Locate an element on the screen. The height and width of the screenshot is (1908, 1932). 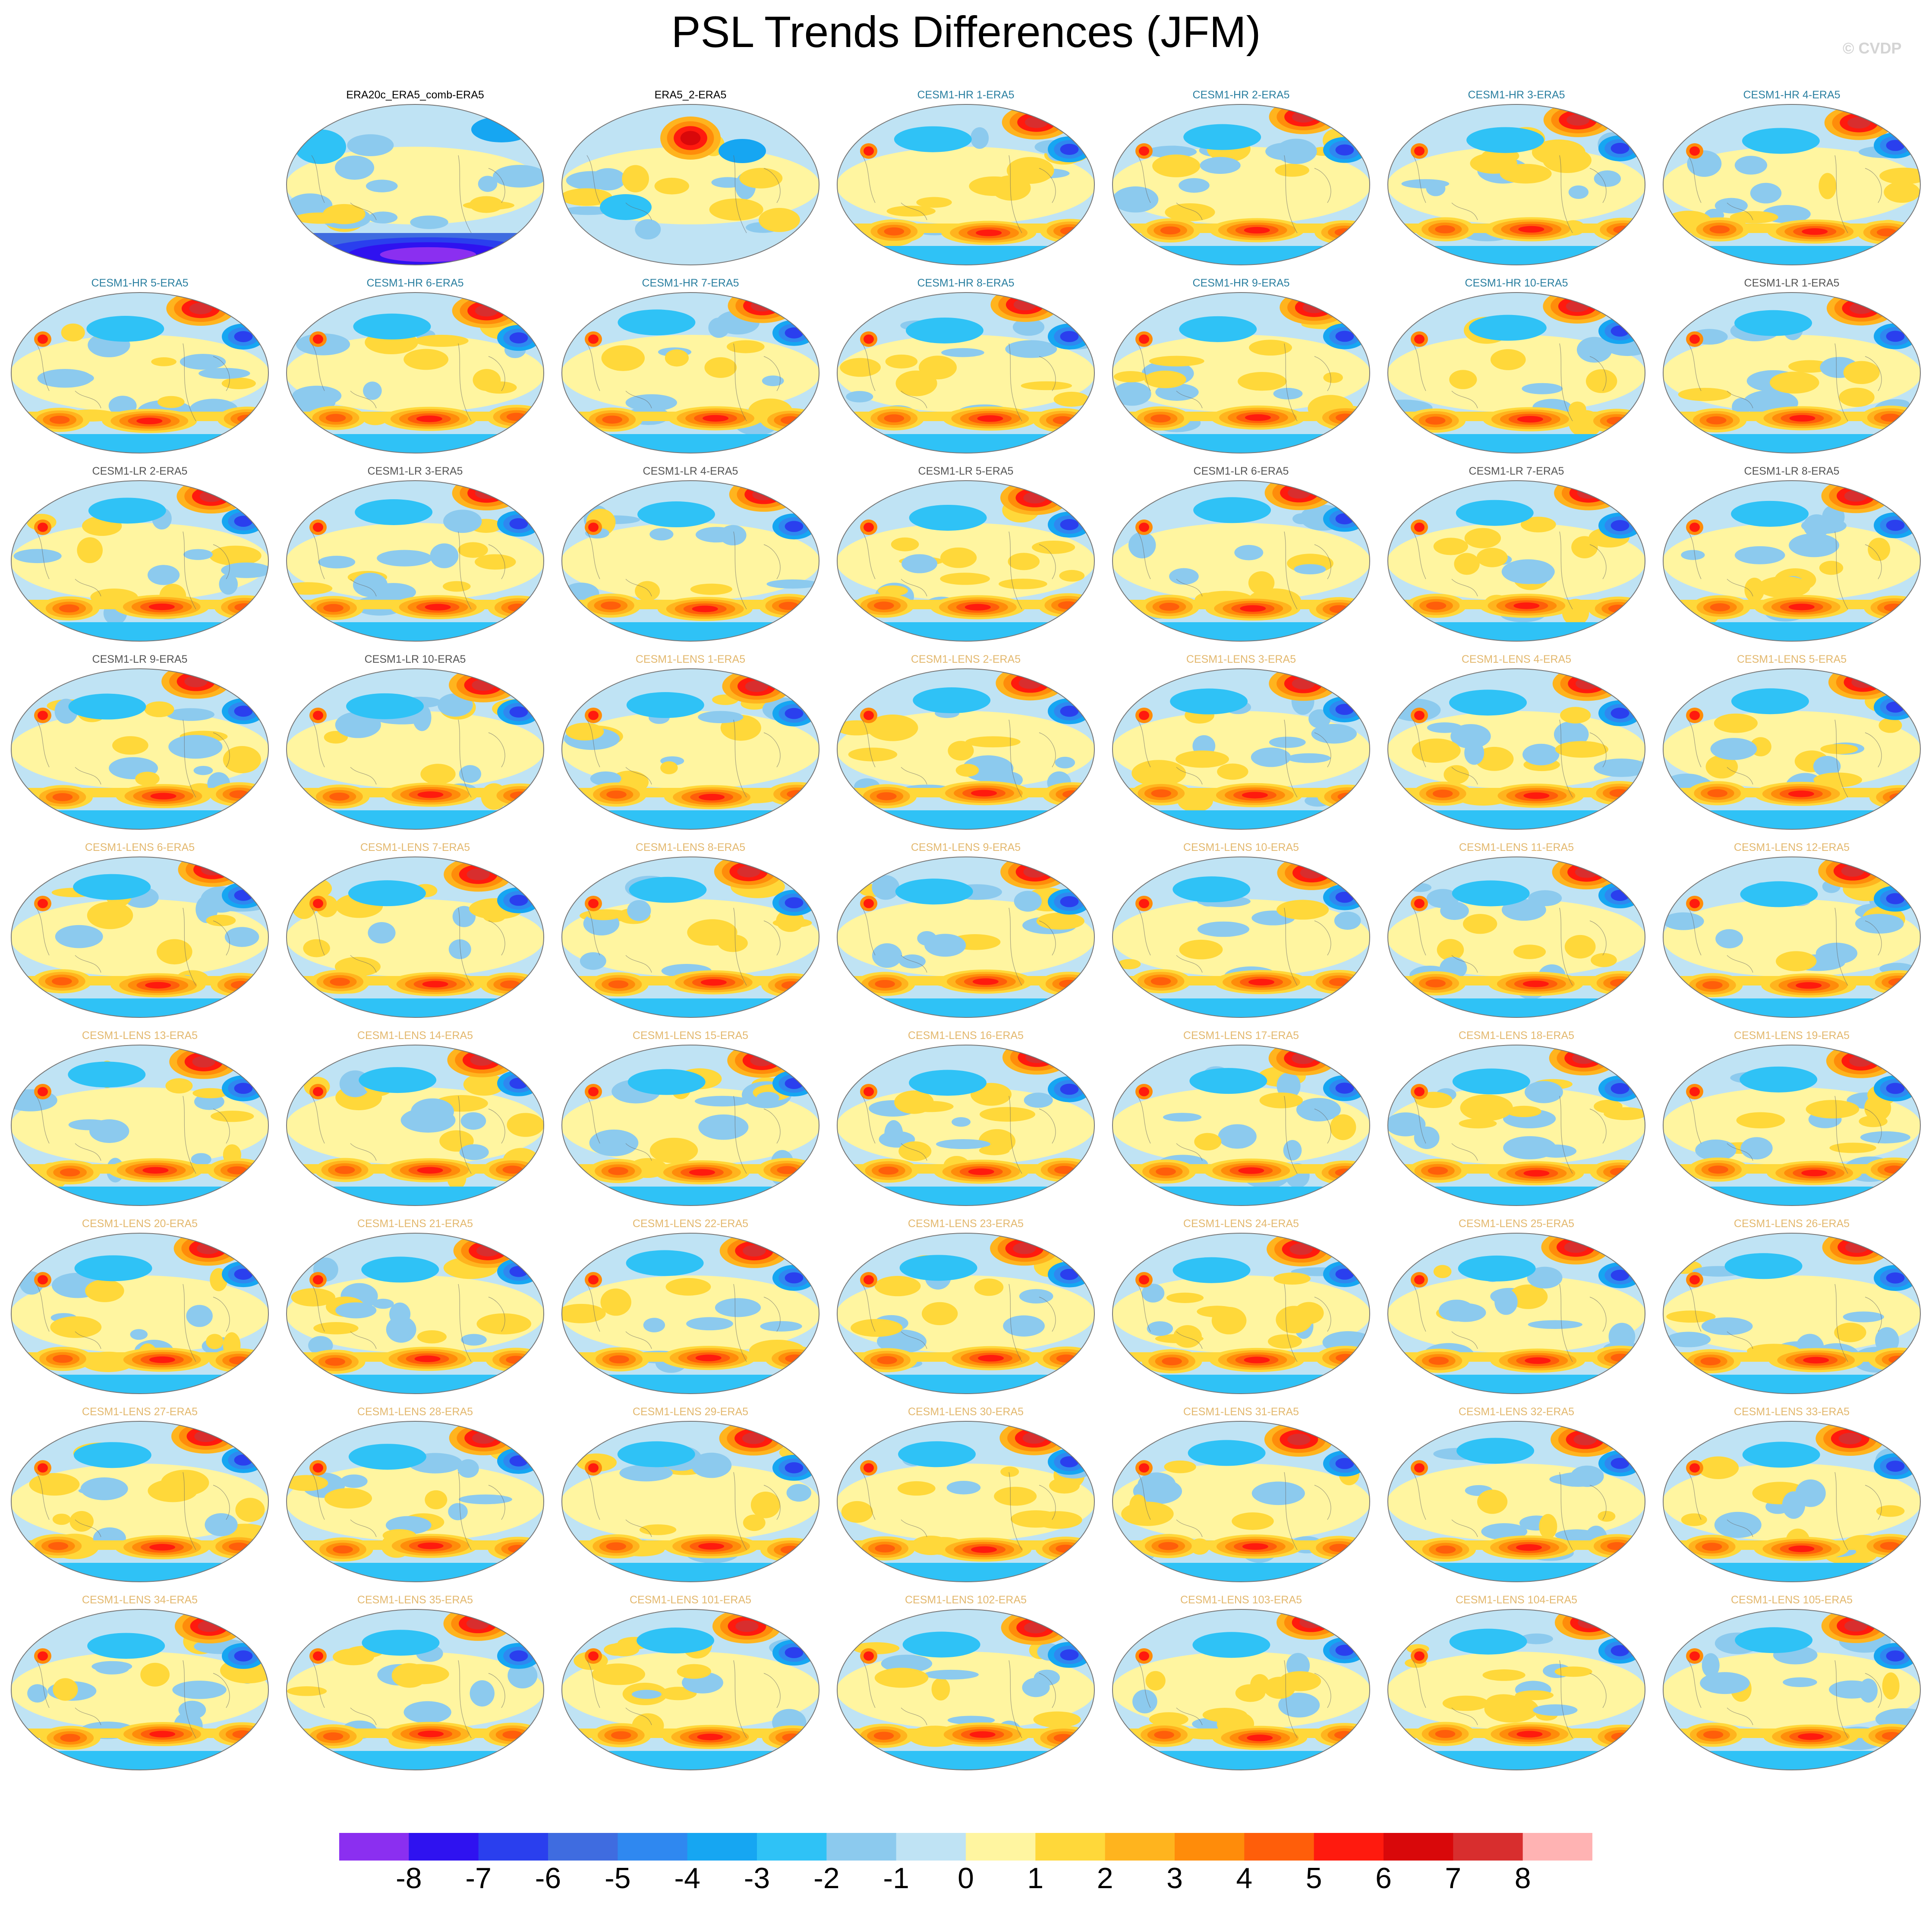
panel-title: CESM1-LENS 11-ERA5 is located at coordinates (1516, 847).